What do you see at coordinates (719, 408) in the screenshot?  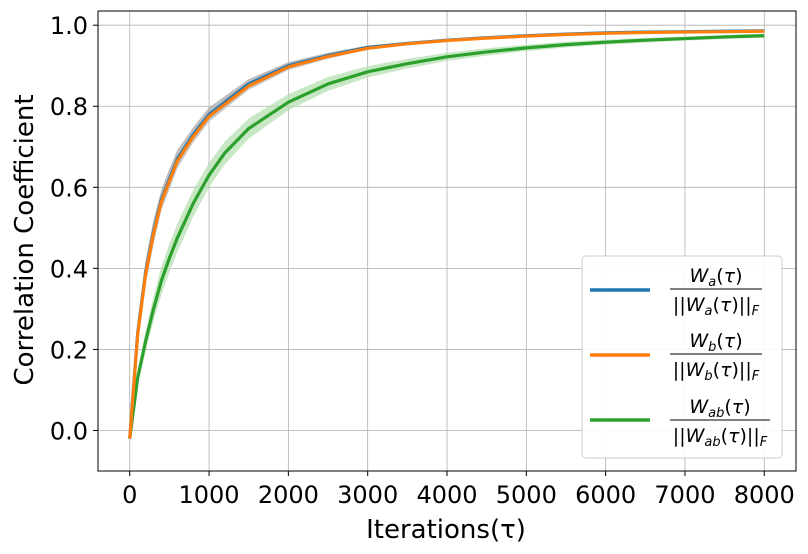 I see `svg-text: Wab(τ)` at bounding box center [719, 408].